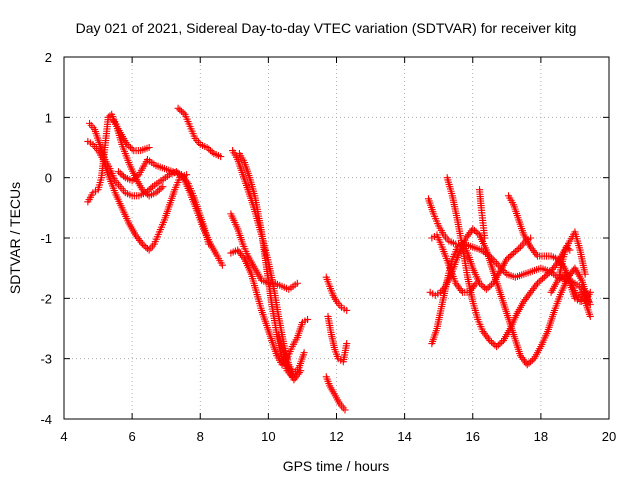  Describe the element at coordinates (48, 117) in the screenshot. I see `y-tick-label: 1` at that location.